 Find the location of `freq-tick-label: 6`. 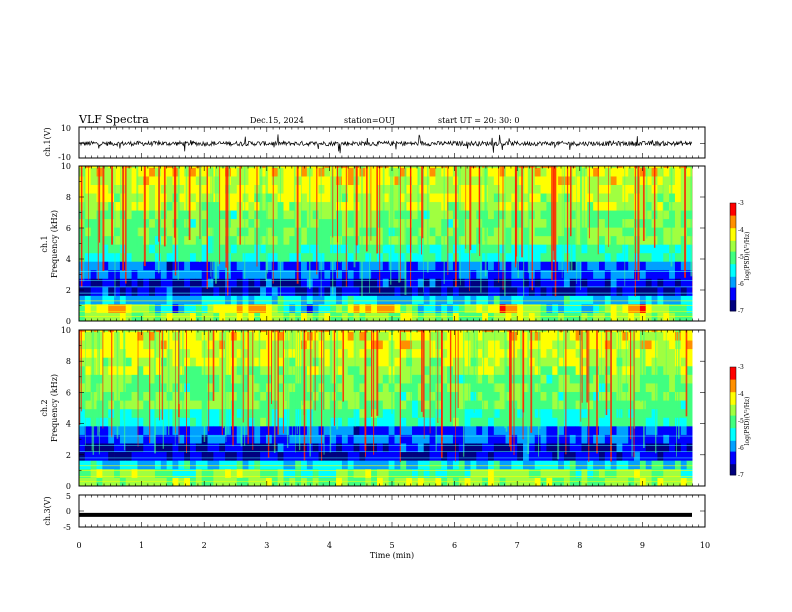

freq-tick-label: 6 is located at coordinates (68, 228).